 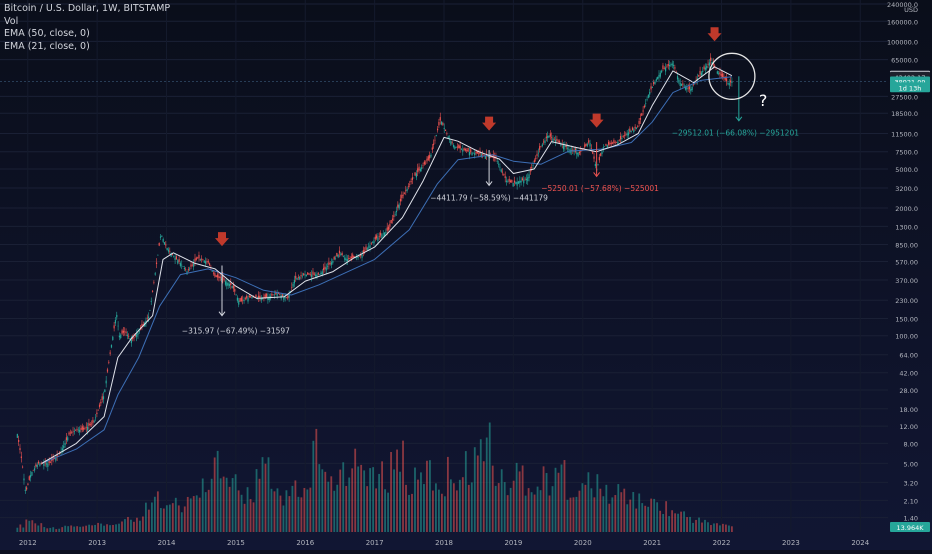 I want to click on y-tick-label: 1.40, so click(x=911, y=519).